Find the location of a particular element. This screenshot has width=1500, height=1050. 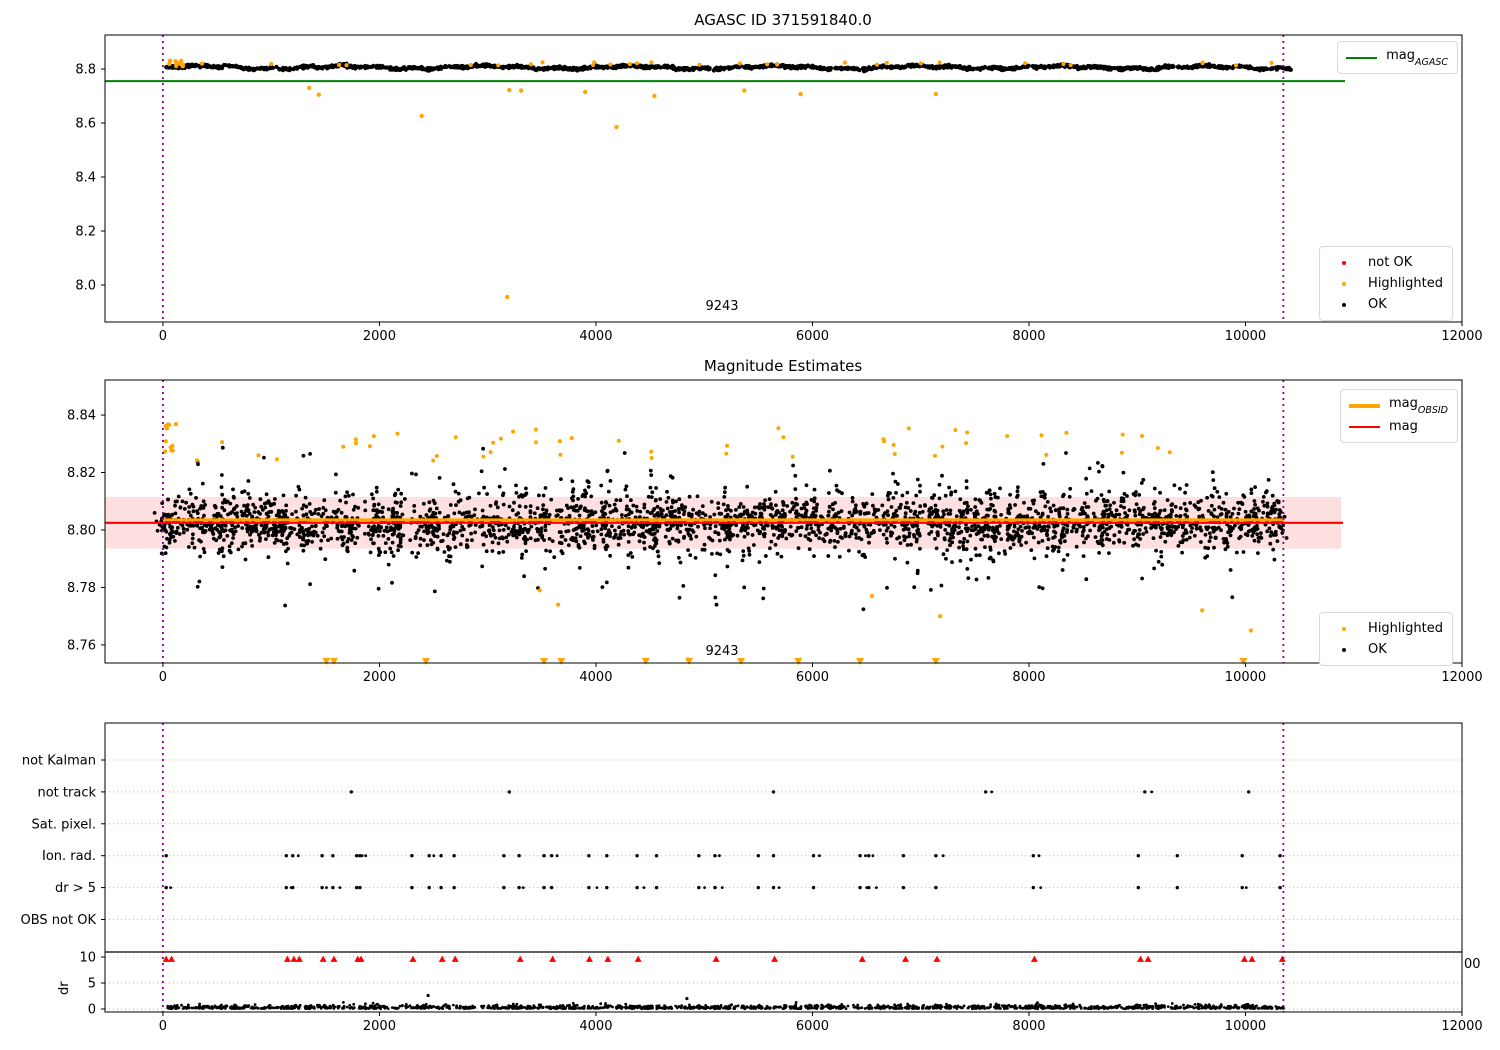

dr-not-ok-clipped is located at coordinates (724, 958).